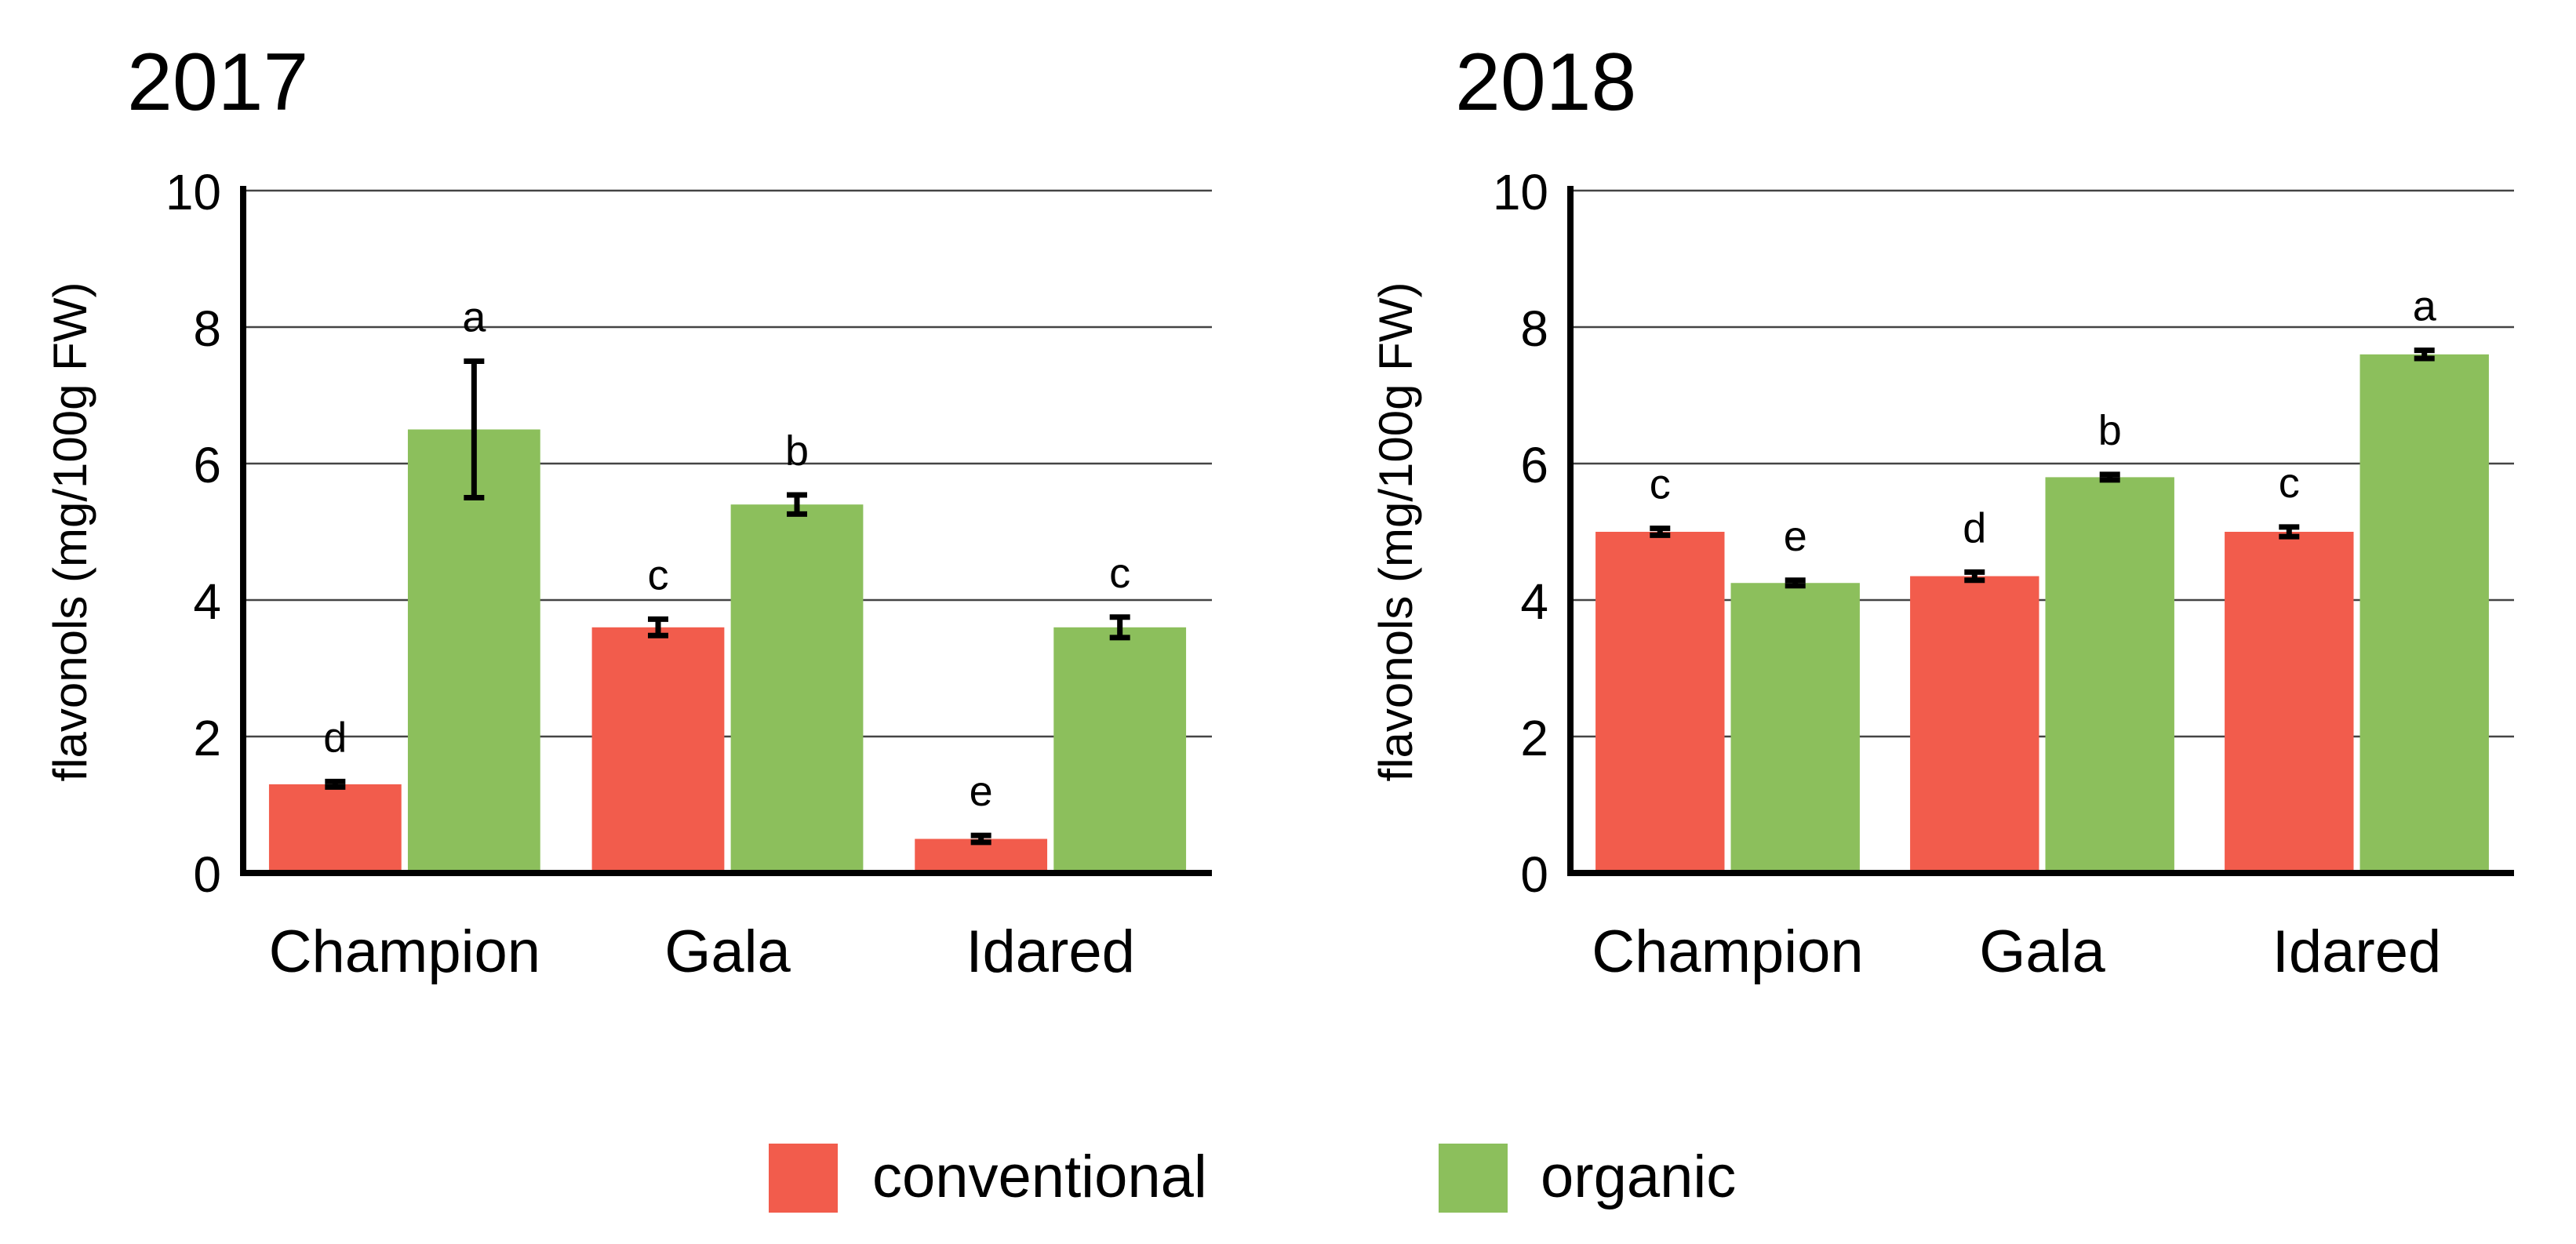 The image size is (2576, 1244). What do you see at coordinates (1638, 1177) in the screenshot?
I see `legend-label-organic: organic` at bounding box center [1638, 1177].